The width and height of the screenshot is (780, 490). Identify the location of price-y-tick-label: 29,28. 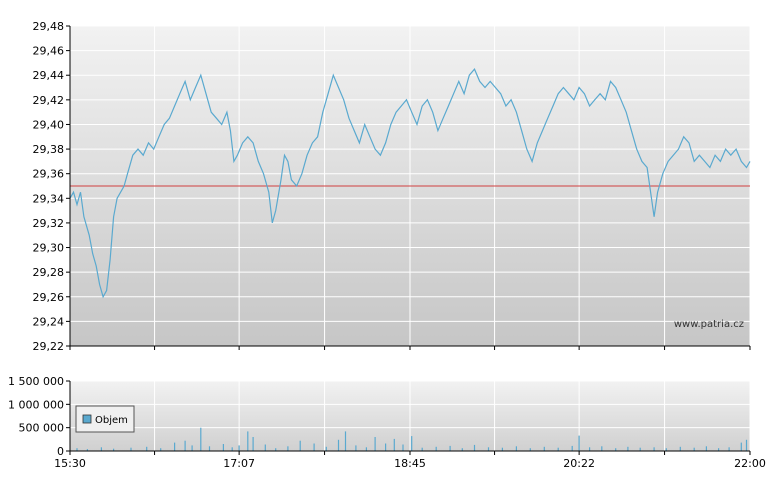
(49, 272).